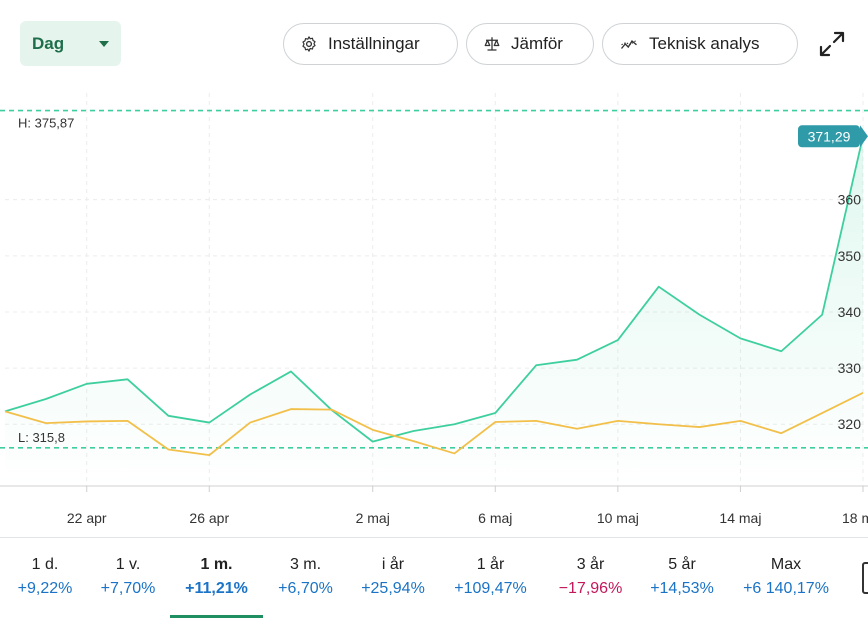 The image size is (868, 618). Describe the element at coordinates (434, 424) in the screenshot. I see `series-line-compare` at that location.